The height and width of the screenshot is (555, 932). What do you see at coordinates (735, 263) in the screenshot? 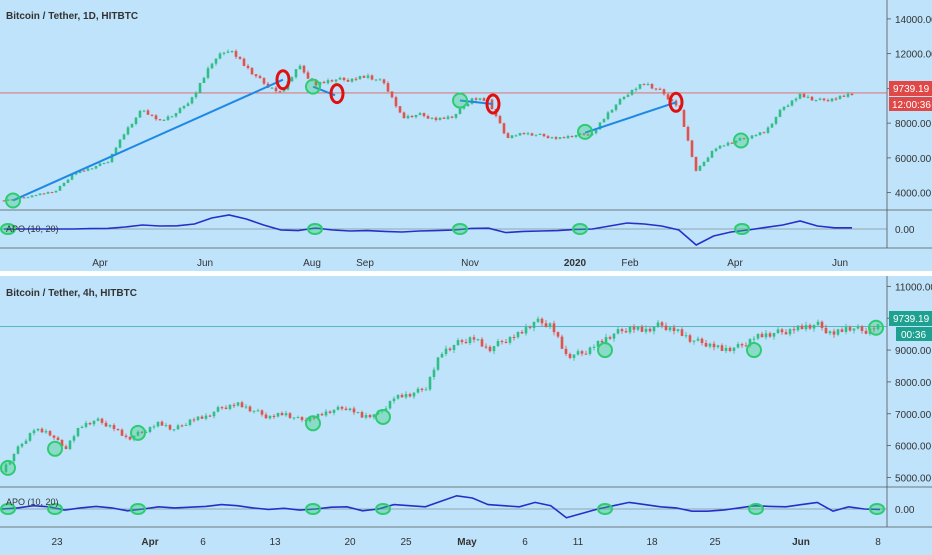
I see `daily-x-tick-label: Apr` at bounding box center [735, 263].